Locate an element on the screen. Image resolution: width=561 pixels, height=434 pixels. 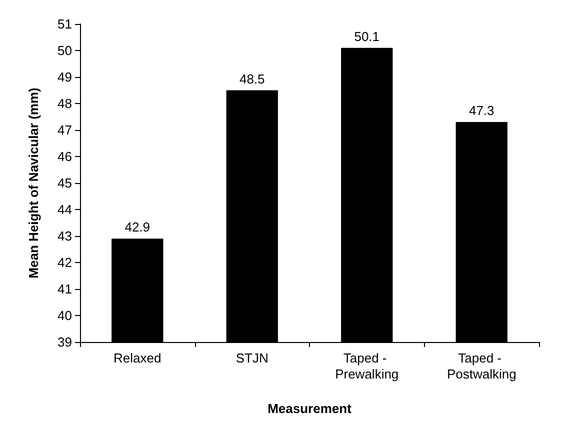
y-tick-label: 42 is located at coordinates (65, 262).